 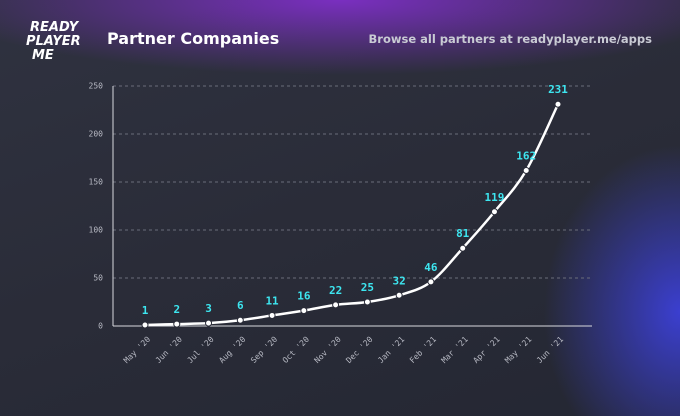 I want to click on x-tick-label: May '20, so click(x=137, y=350).